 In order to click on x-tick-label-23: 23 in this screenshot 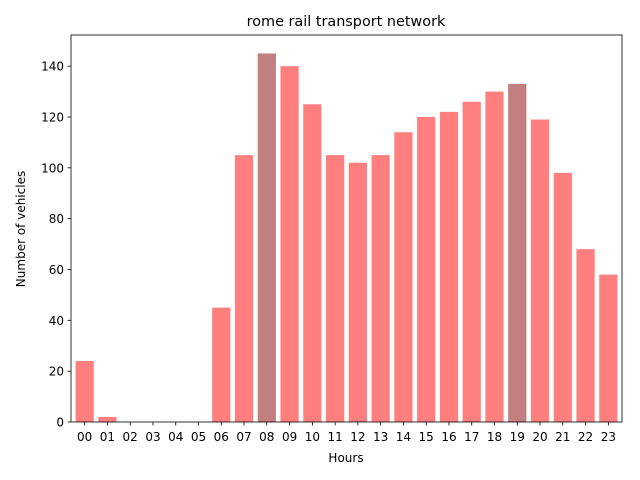, I will do `click(608, 437)`.